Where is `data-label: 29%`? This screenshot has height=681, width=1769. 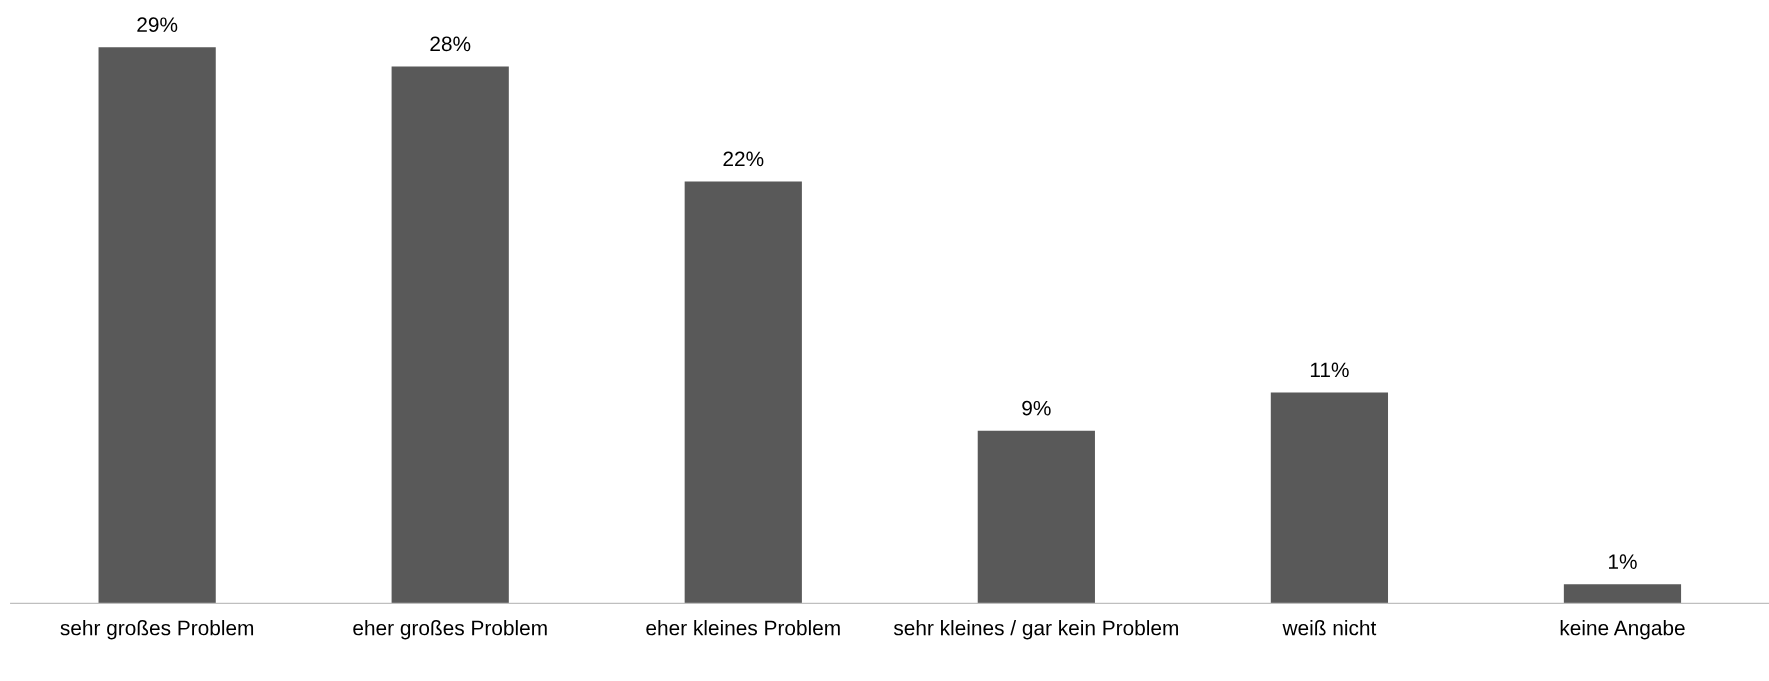 data-label: 29% is located at coordinates (157, 25).